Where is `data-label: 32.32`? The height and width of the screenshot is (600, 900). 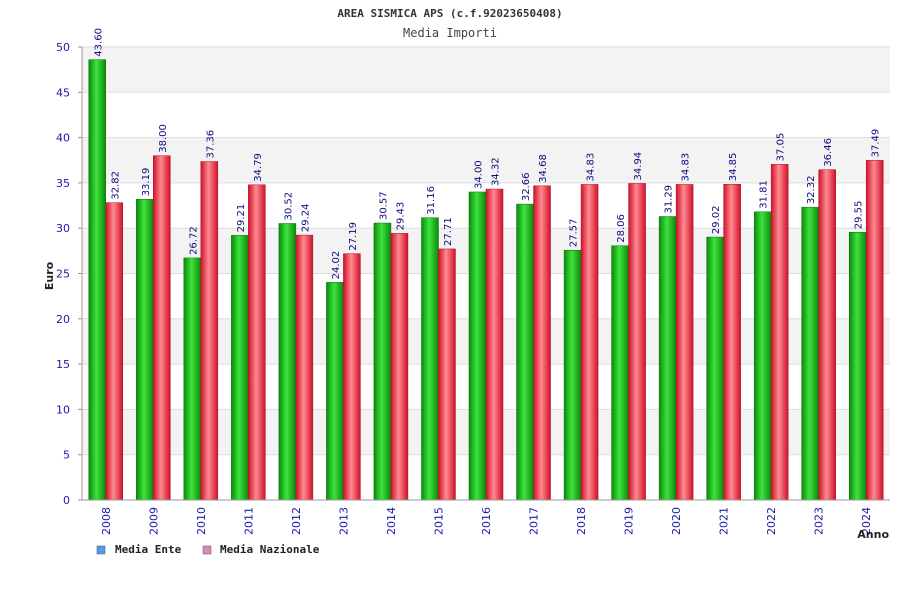 data-label: 32.32 is located at coordinates (811, 190).